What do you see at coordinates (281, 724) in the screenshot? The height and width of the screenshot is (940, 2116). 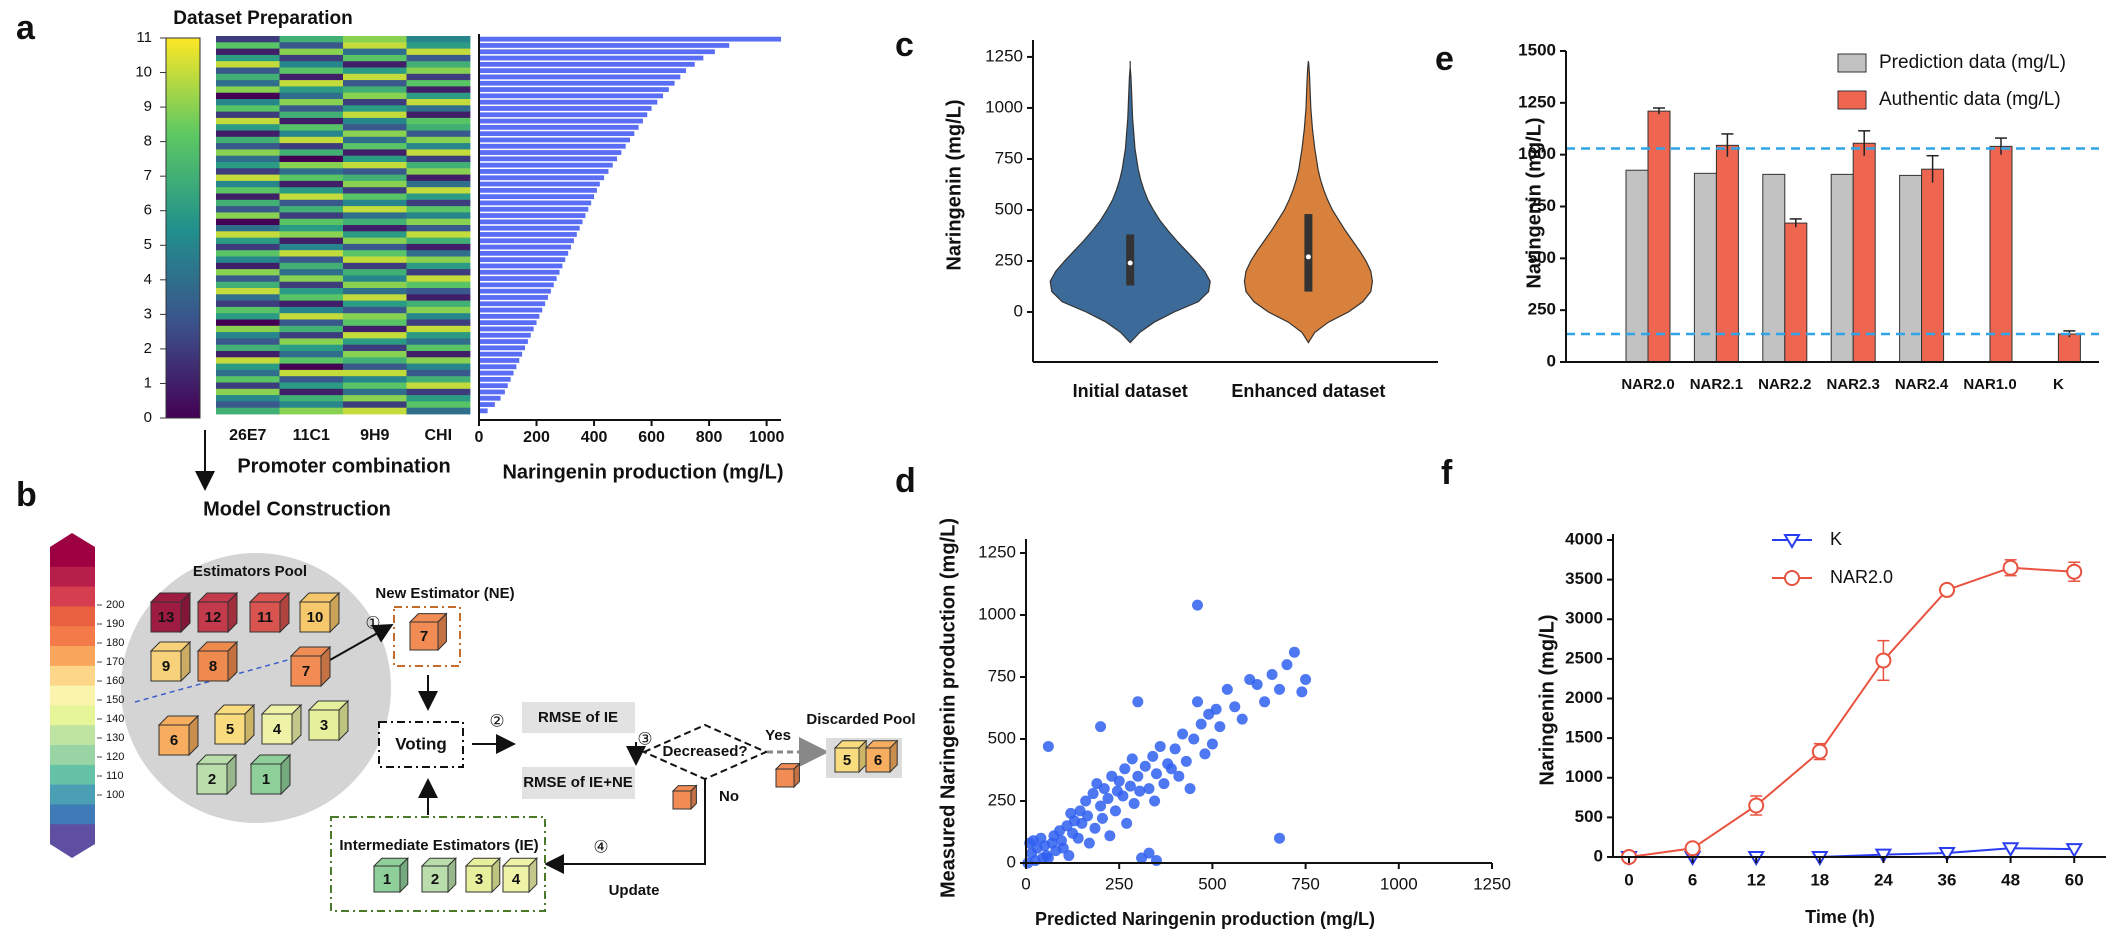 I see `cube: 4` at bounding box center [281, 724].